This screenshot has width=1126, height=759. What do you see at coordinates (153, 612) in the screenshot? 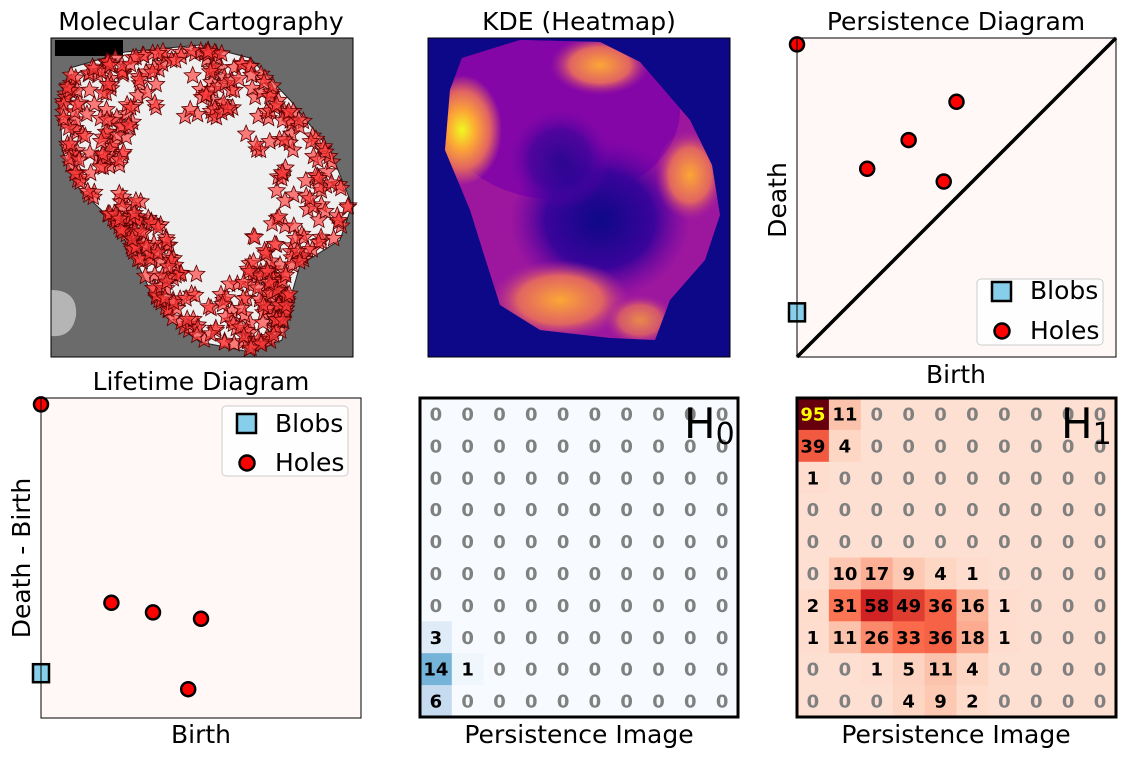
I see `hole-point` at bounding box center [153, 612].